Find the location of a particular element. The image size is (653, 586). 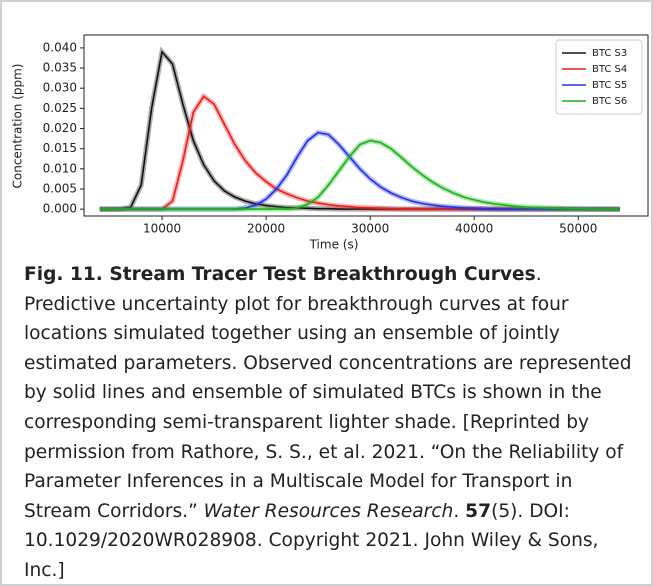

y-tick-label: 0.030 is located at coordinates (60, 88).